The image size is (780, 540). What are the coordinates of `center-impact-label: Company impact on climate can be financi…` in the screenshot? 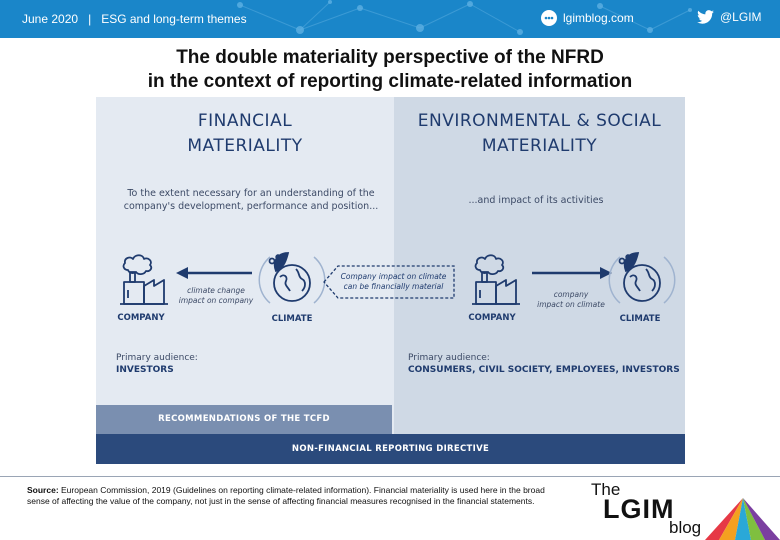 It's located at (393, 282).